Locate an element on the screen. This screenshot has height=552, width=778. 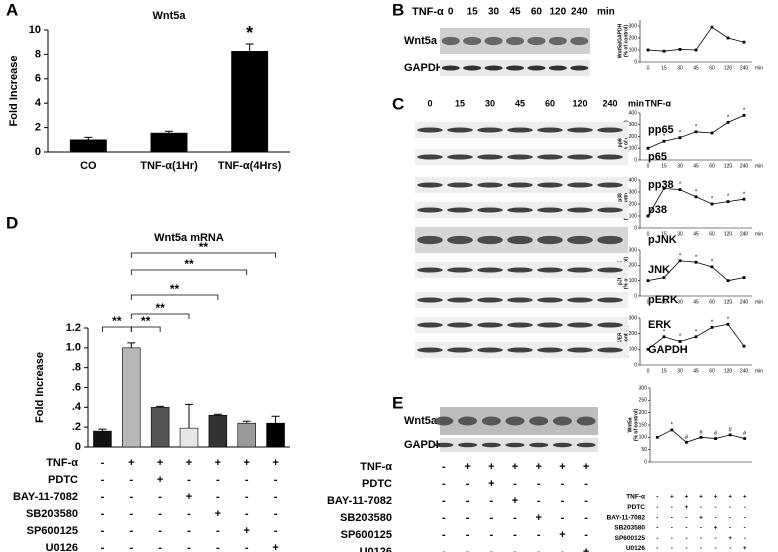
treatment-label: SP600125 is located at coordinates (630, 538).